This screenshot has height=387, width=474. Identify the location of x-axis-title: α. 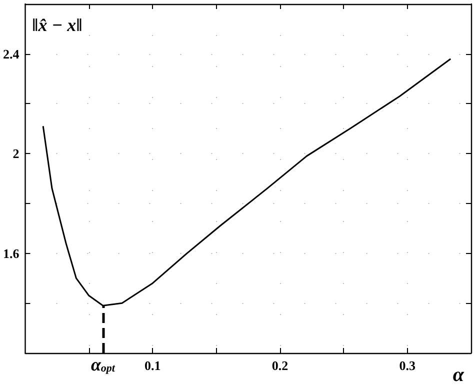
(458, 375).